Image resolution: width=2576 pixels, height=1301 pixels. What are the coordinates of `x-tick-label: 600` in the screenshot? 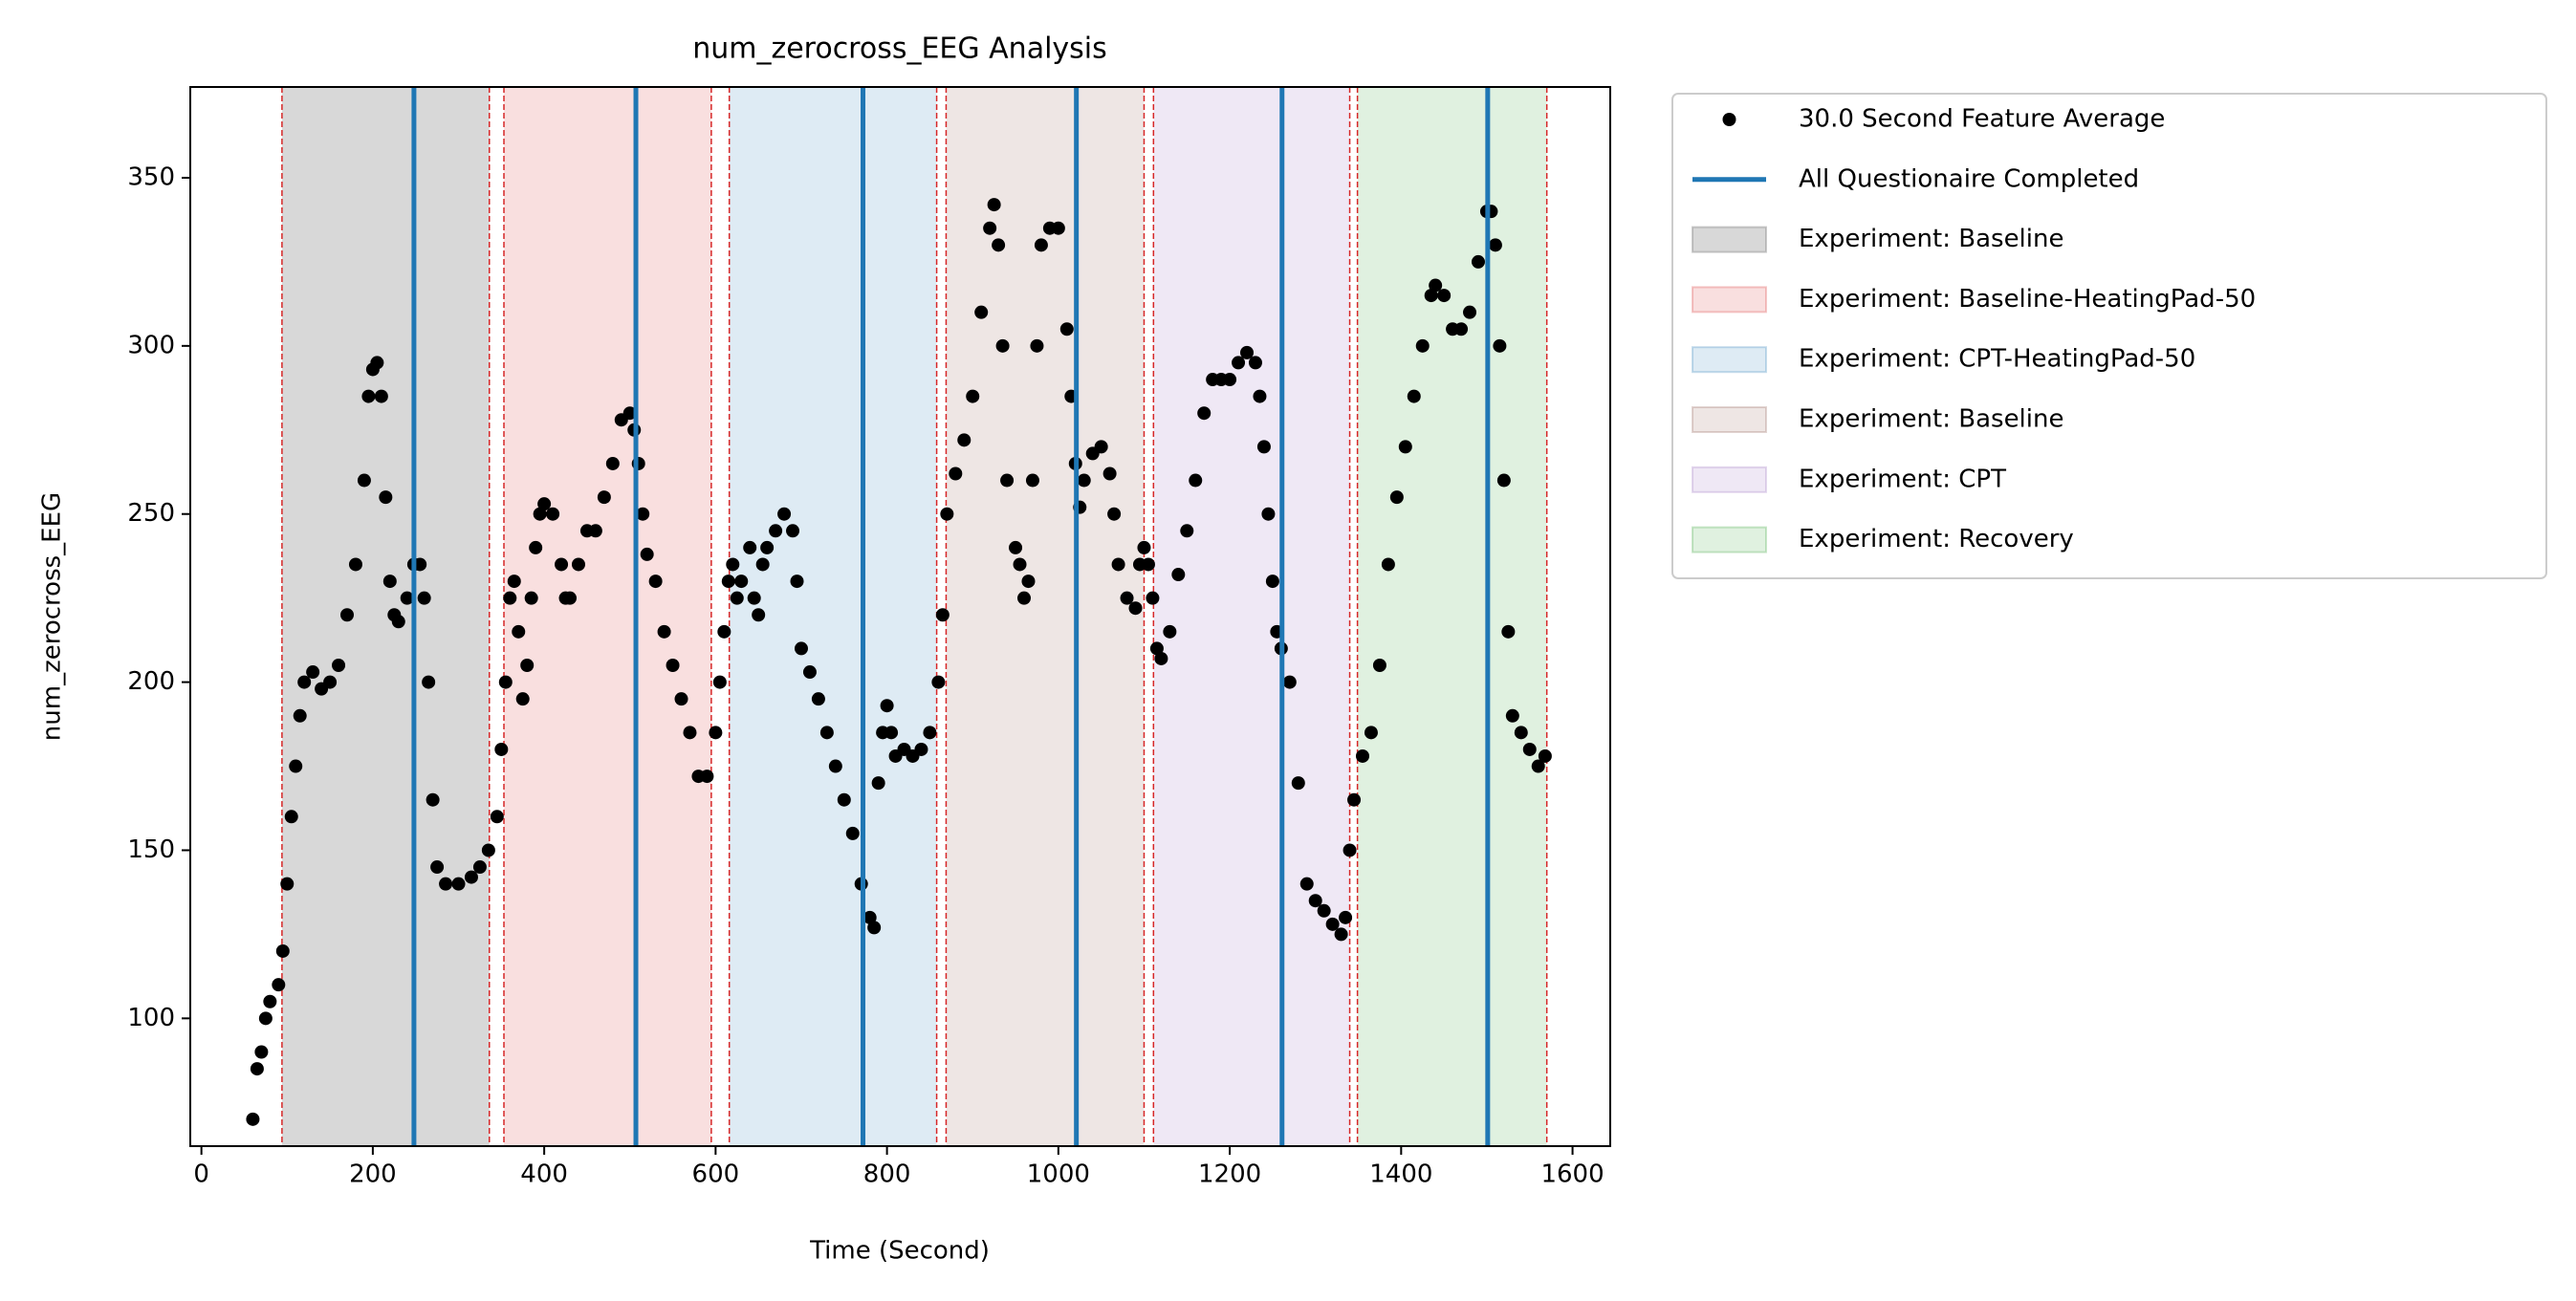 It's located at (716, 1174).